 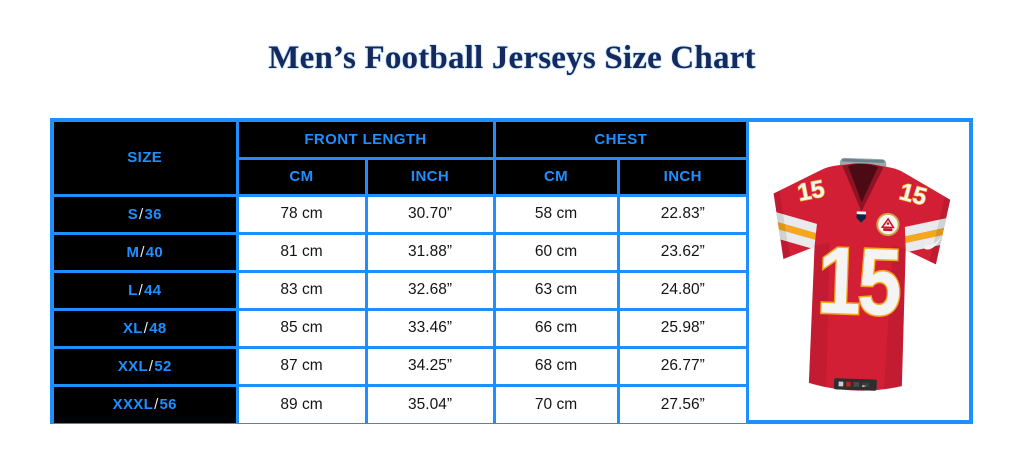 What do you see at coordinates (301, 328) in the screenshot?
I see `front-length-cm-value: 85 cm` at bounding box center [301, 328].